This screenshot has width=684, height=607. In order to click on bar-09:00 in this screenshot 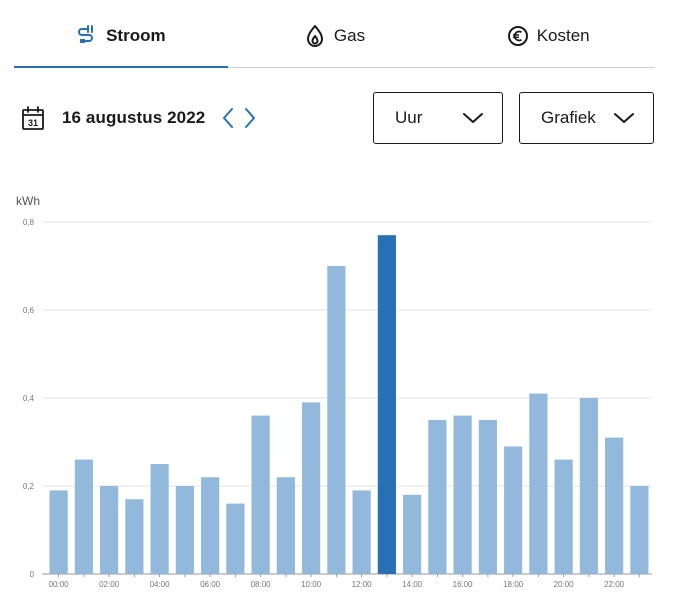, I will do `click(285, 525)`.